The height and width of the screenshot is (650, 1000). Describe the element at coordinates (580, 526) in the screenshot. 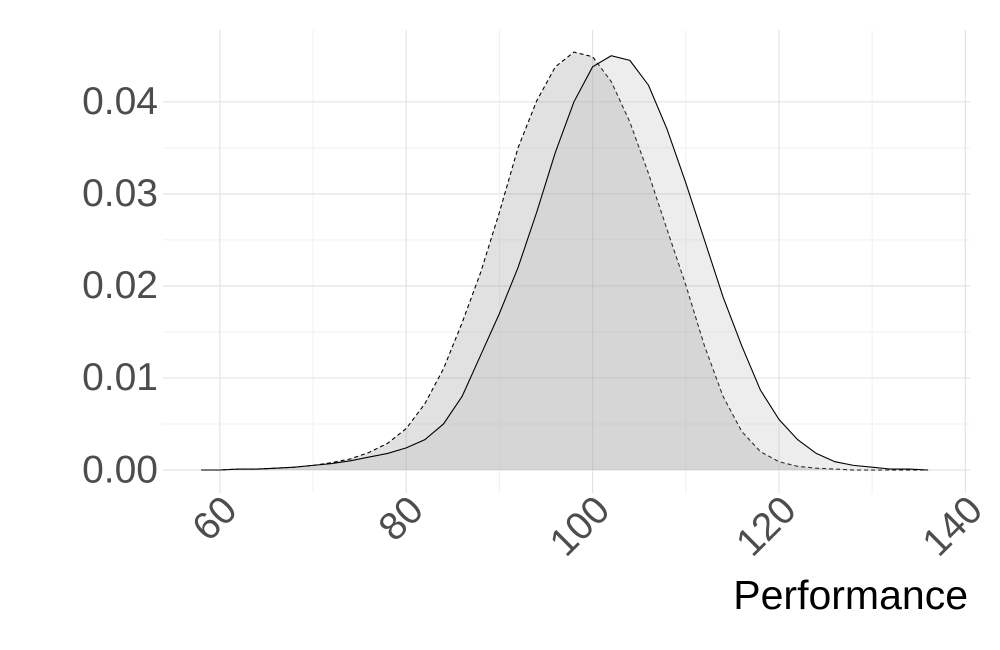

I see `x-tick-label: 100` at that location.